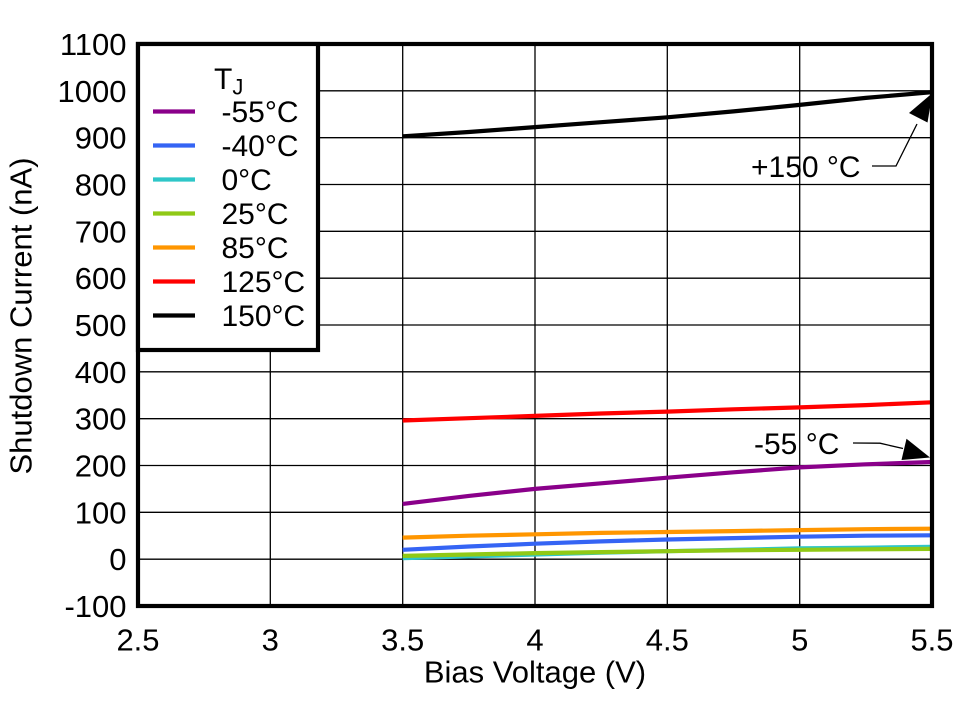  Describe the element at coordinates (92, 91) in the screenshot. I see `svg-text: 1000` at that location.